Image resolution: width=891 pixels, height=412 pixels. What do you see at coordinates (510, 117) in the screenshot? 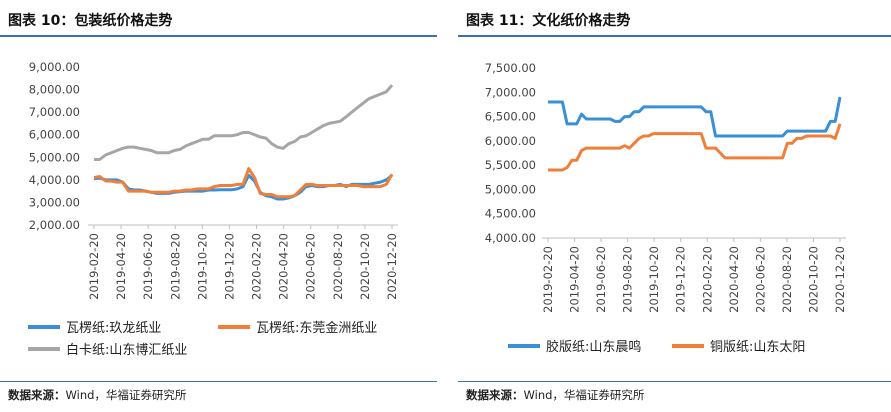
I see `y-tick-label: 6,500.00` at bounding box center [510, 117].